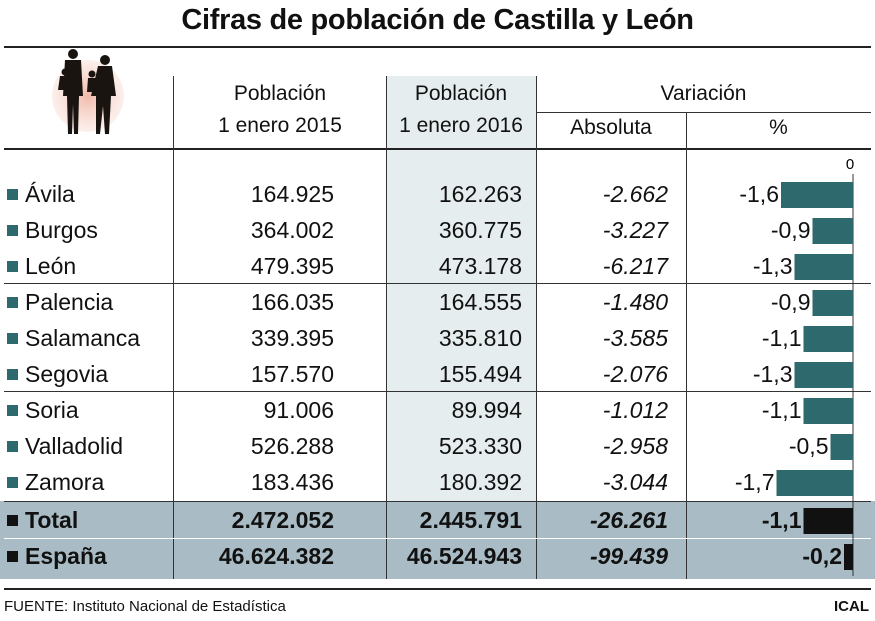 The image size is (875, 621). Describe the element at coordinates (437, 501) in the screenshot. I see `totals-top-rule` at that location.